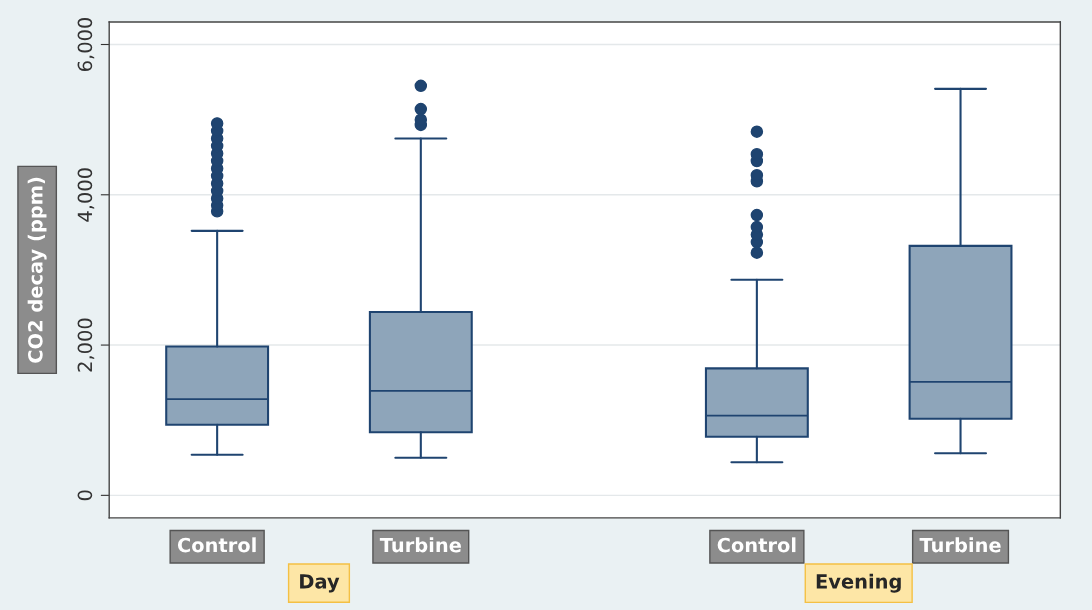  Describe the element at coordinates (86, 345) in the screenshot. I see `y-tick-label: 2,000` at that location.